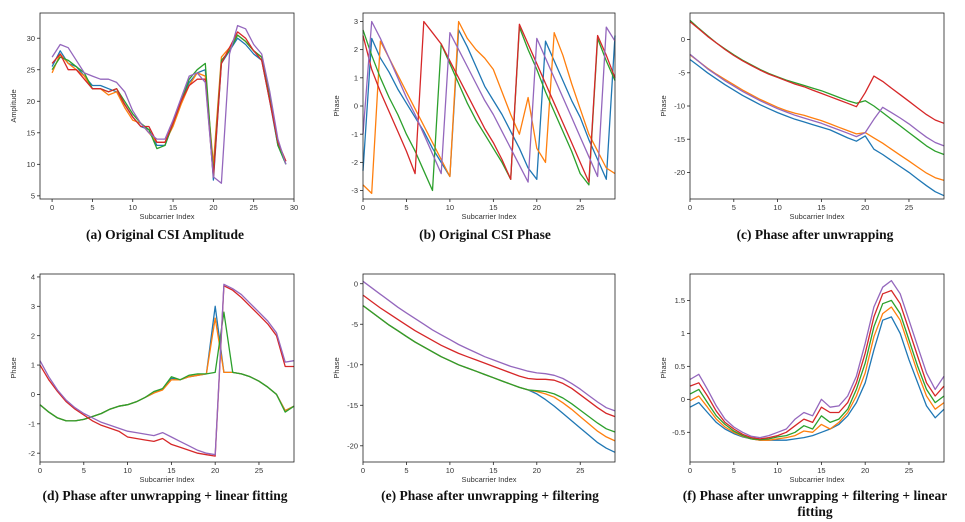  I want to click on y-tick-label: -5, so click(354, 324).